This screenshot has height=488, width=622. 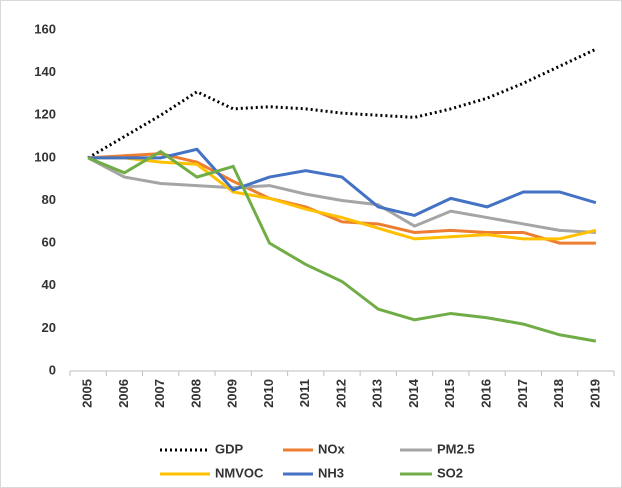 I want to click on y-tick-label: 120, so click(x=45, y=114).